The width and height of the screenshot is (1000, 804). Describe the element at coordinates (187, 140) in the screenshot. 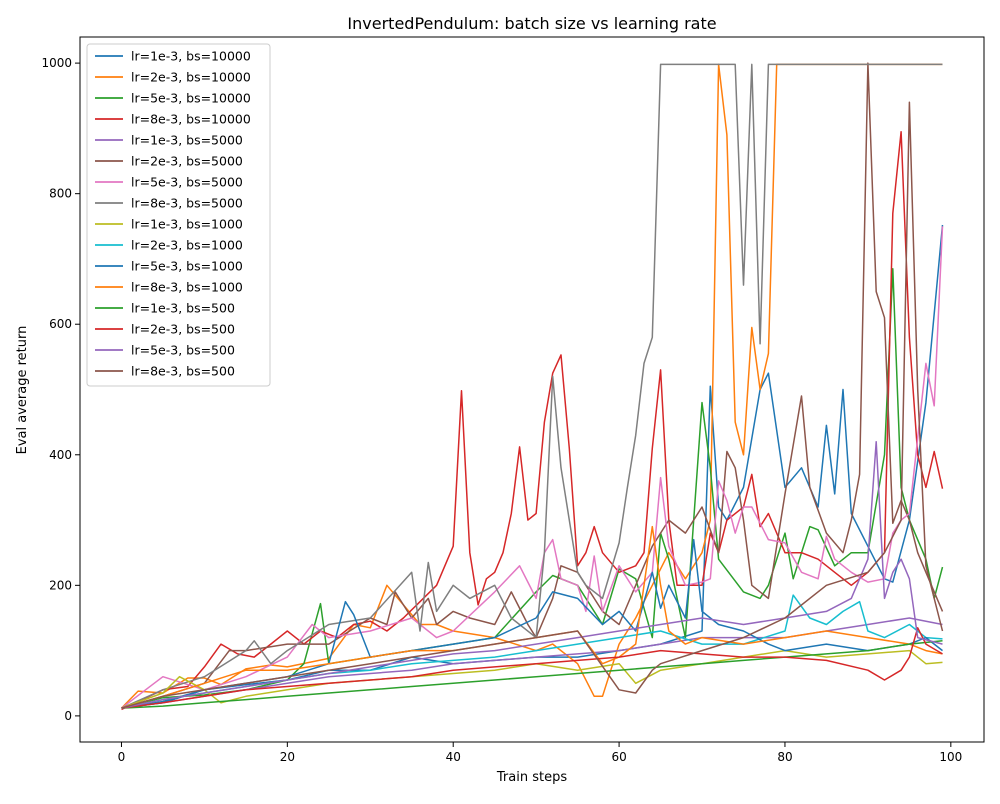

I see `legend-label-4: lr=1e-3, bs=5000` at that location.